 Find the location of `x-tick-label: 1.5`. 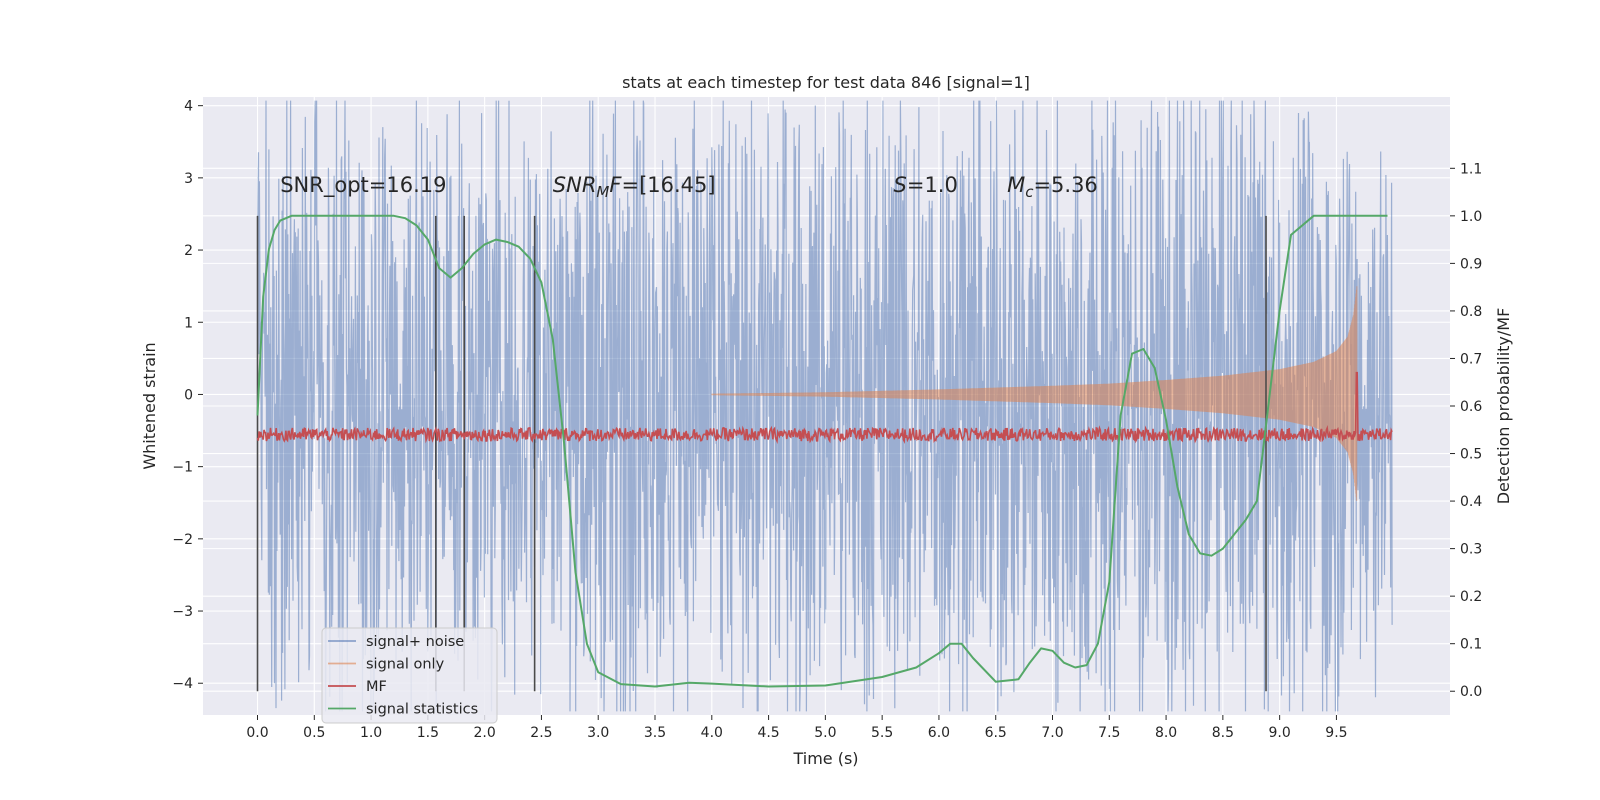

x-tick-label: 1.5 is located at coordinates (428, 733).